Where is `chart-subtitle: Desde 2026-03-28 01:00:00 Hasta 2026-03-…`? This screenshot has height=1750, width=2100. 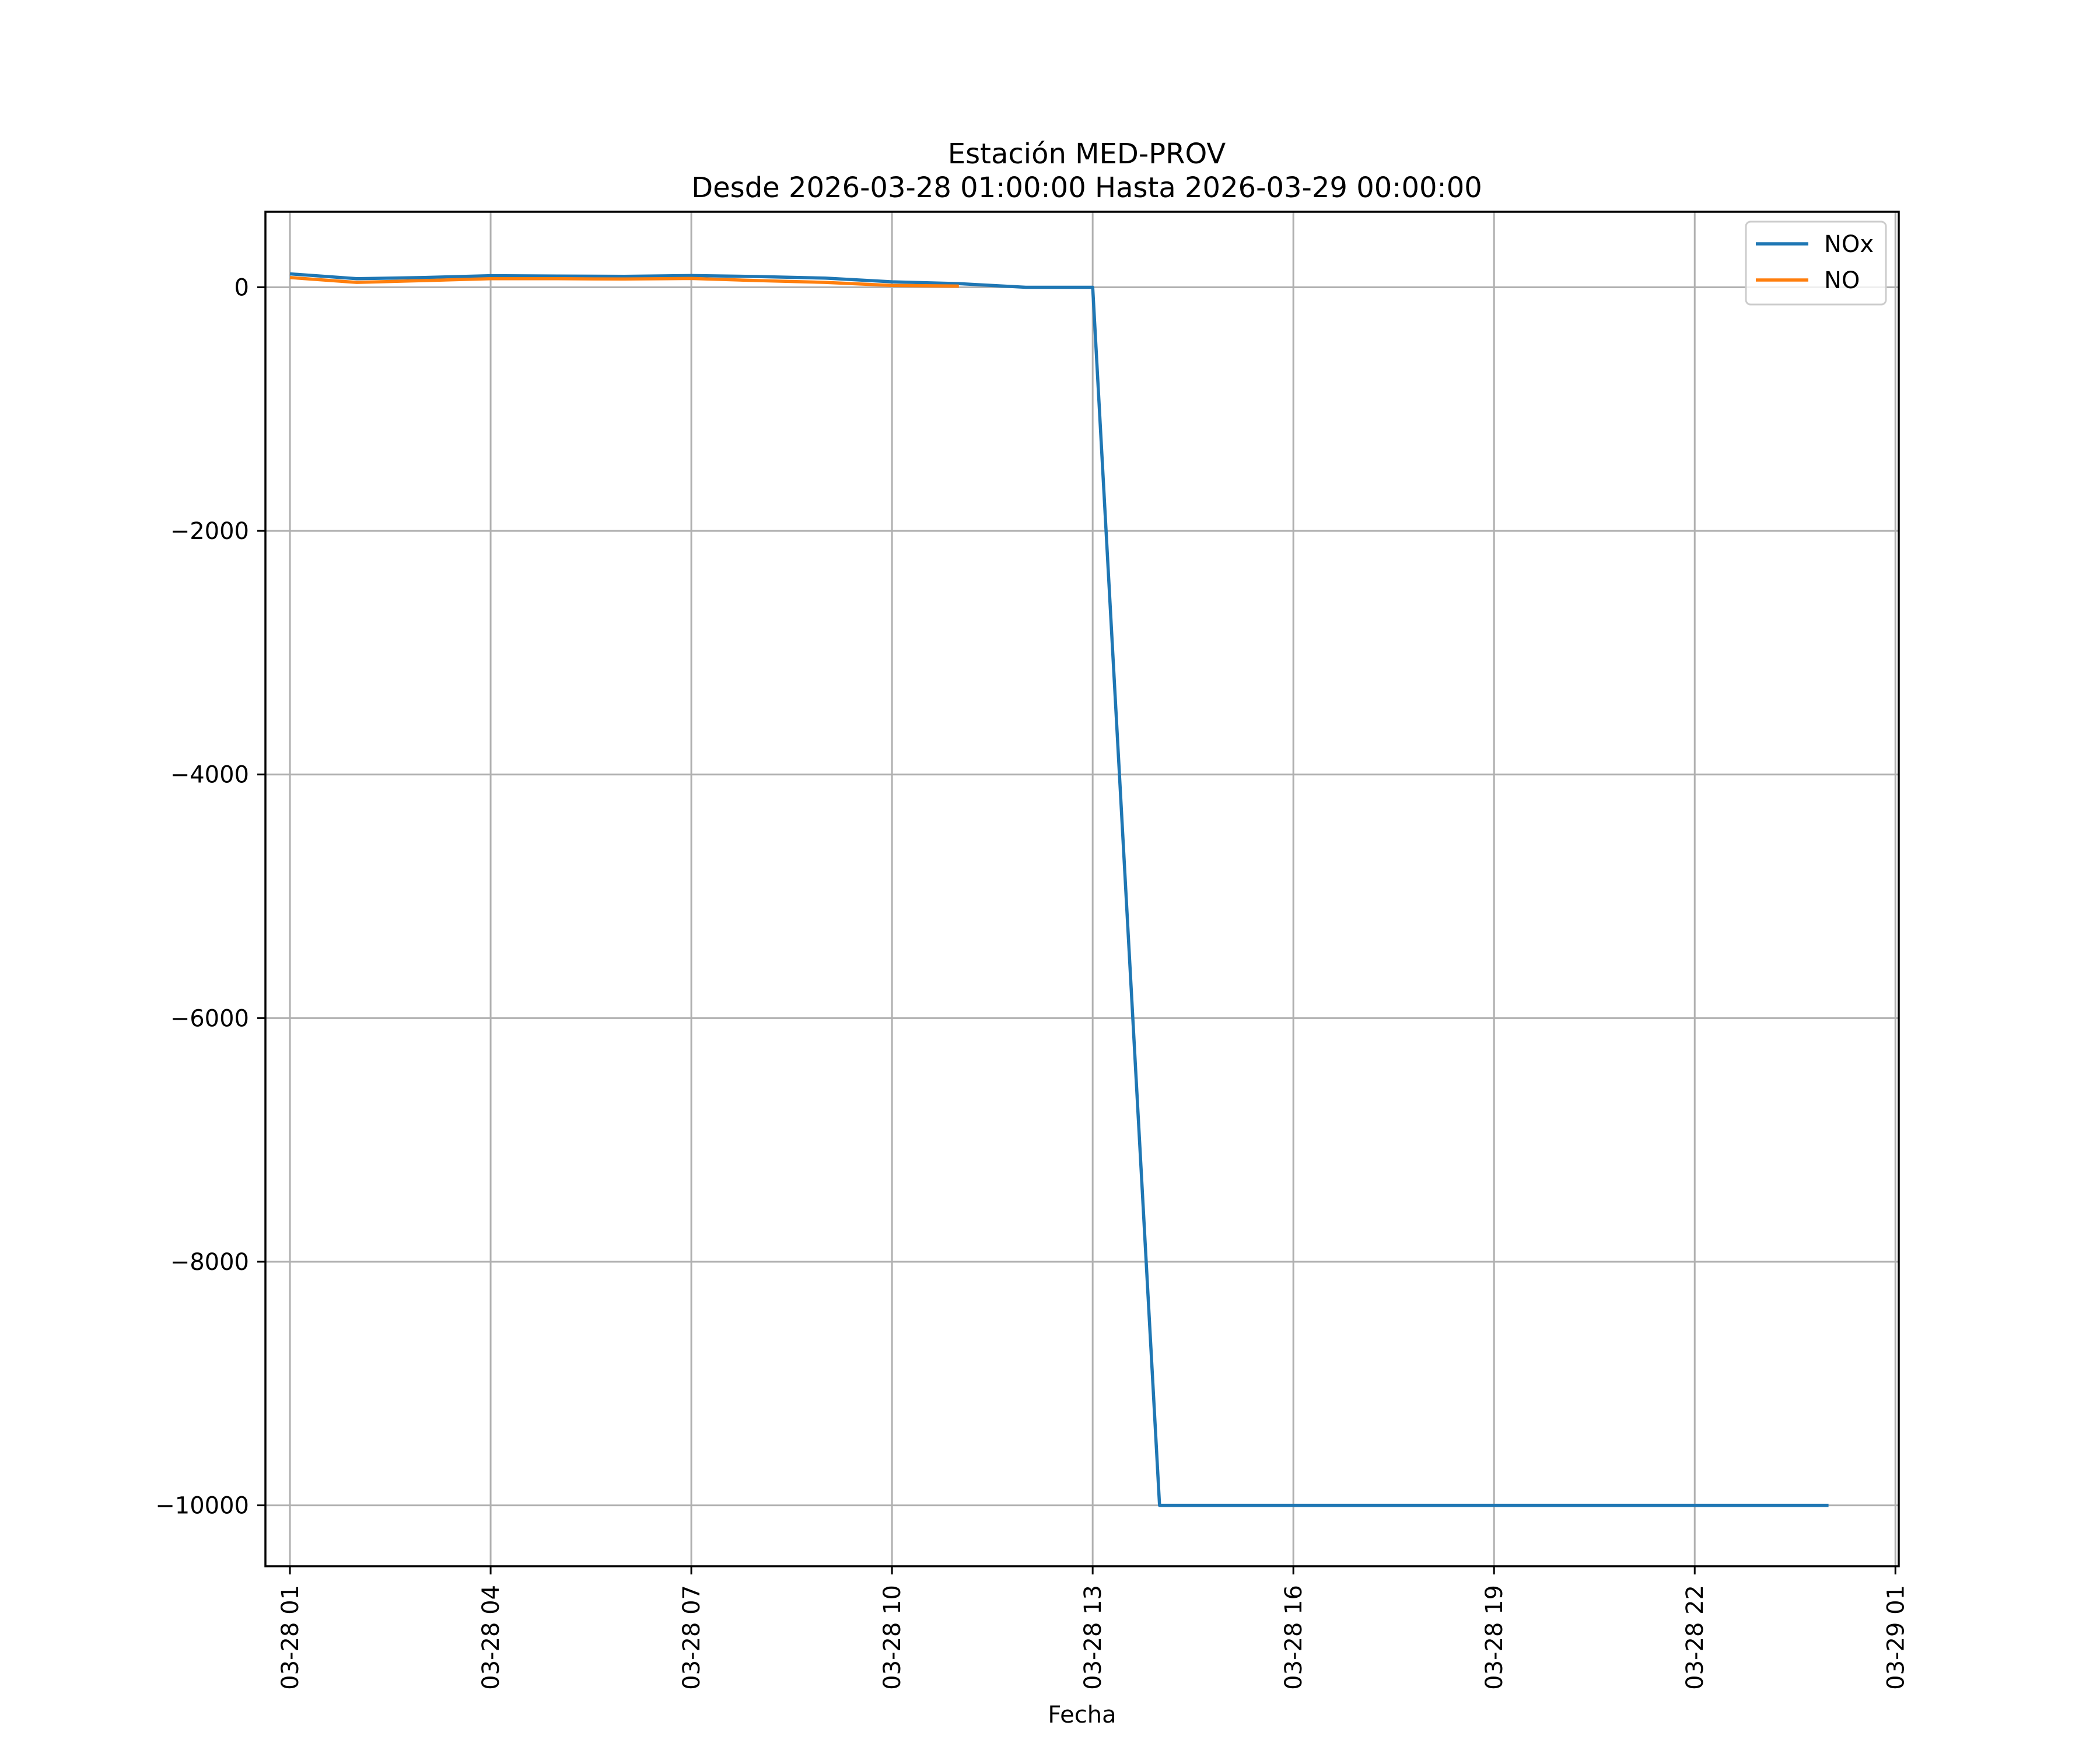 chart-subtitle: Desde 2026-03-28 01:00:00 Hasta 2026-03-… is located at coordinates (1086, 188).